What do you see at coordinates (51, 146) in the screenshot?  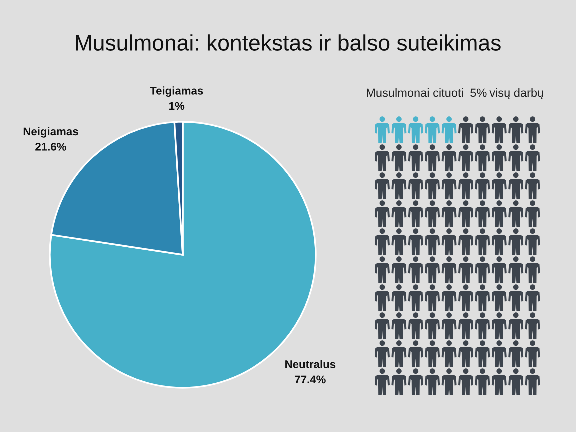 I see `data-label: 21.6%` at bounding box center [51, 146].